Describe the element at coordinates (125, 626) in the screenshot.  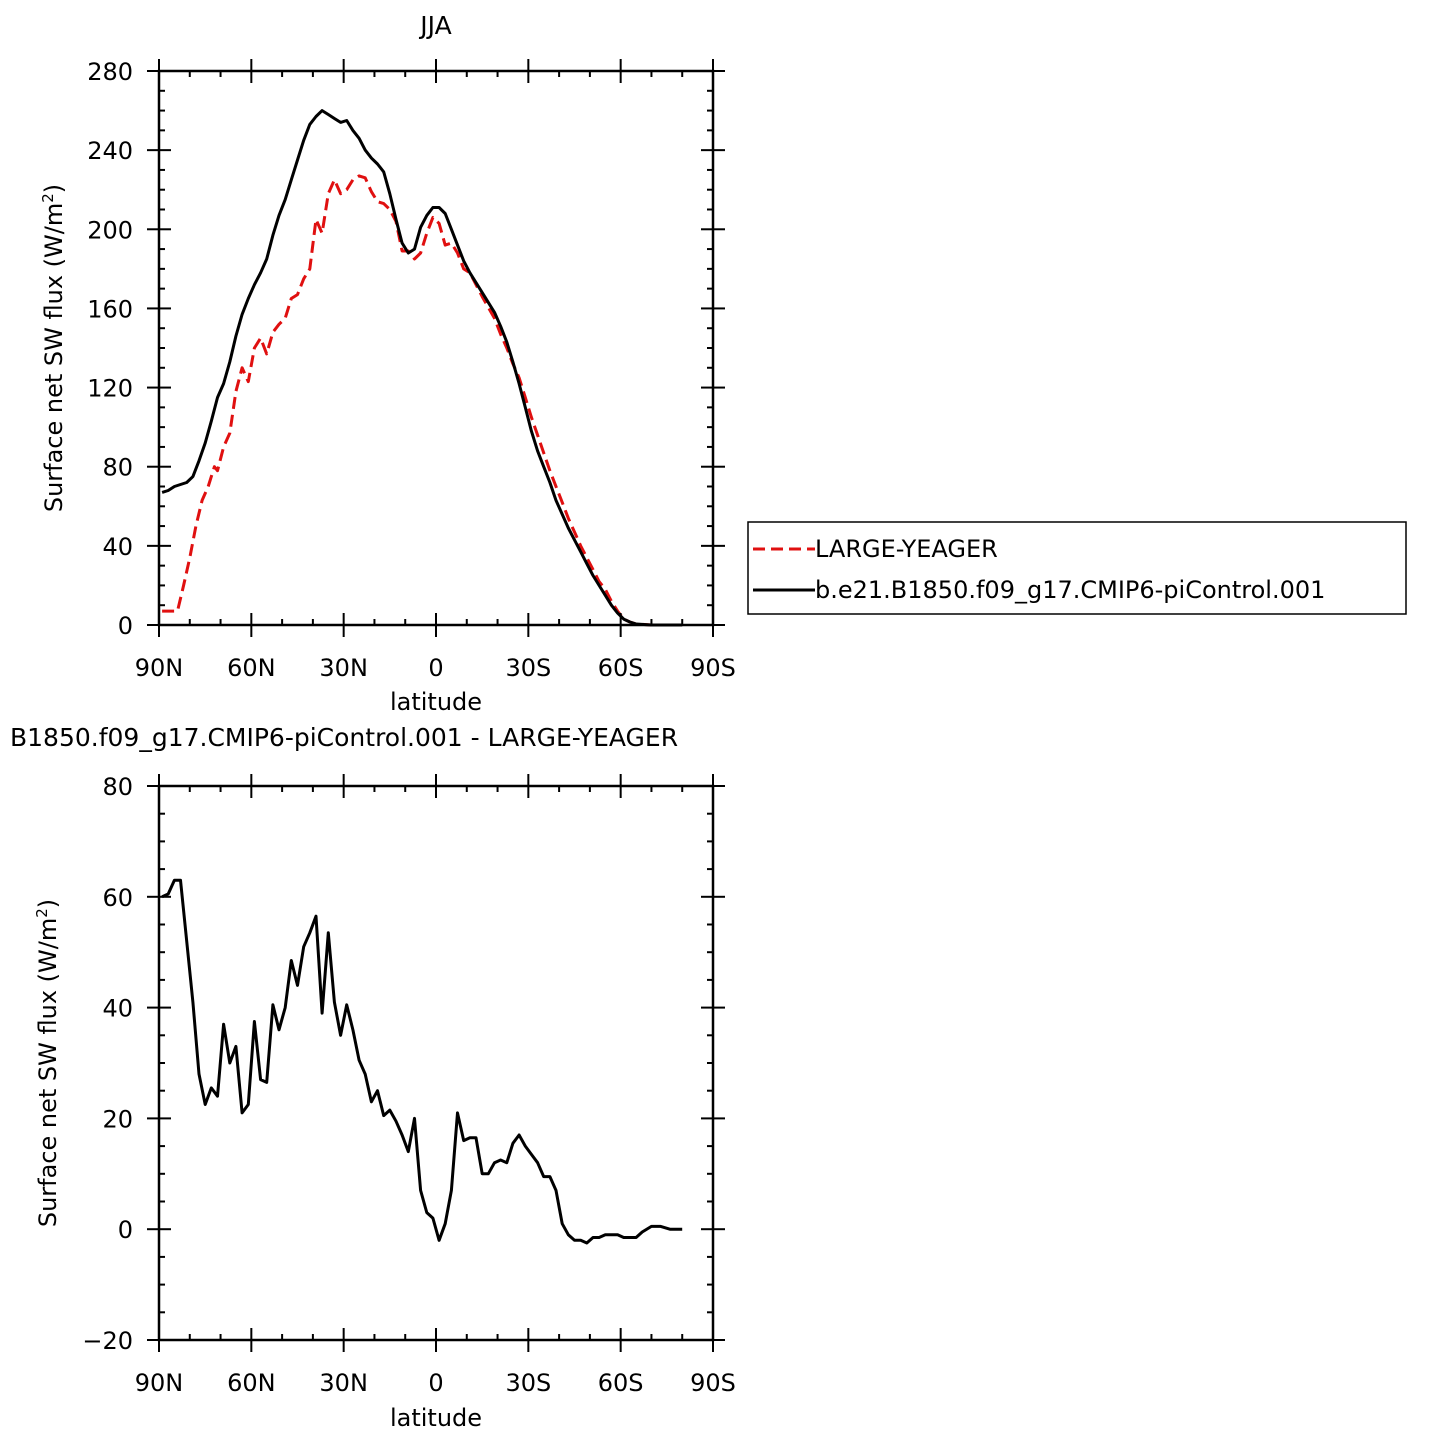
I see `top-y-tick-label: 0` at that location.